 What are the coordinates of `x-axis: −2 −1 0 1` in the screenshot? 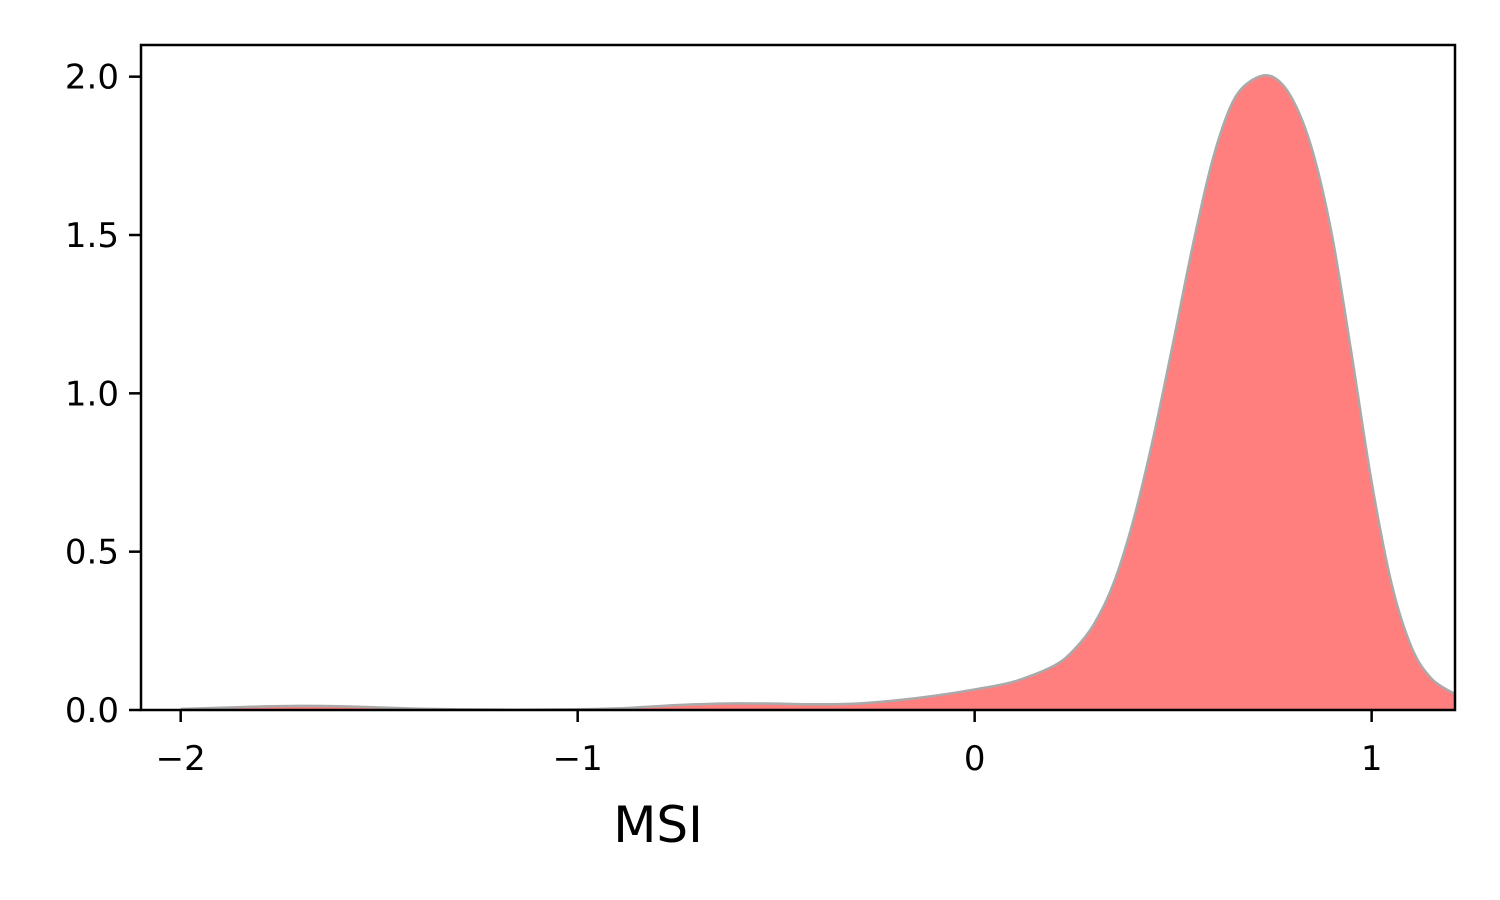 It's located at (769, 744).